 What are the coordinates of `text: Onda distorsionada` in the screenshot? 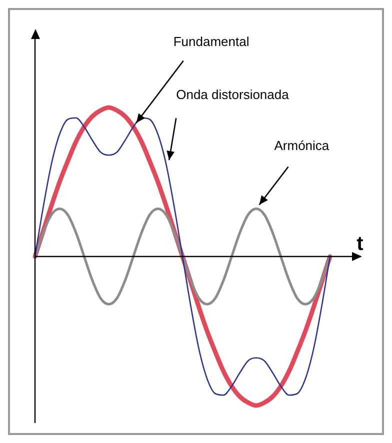 It's located at (233, 94).